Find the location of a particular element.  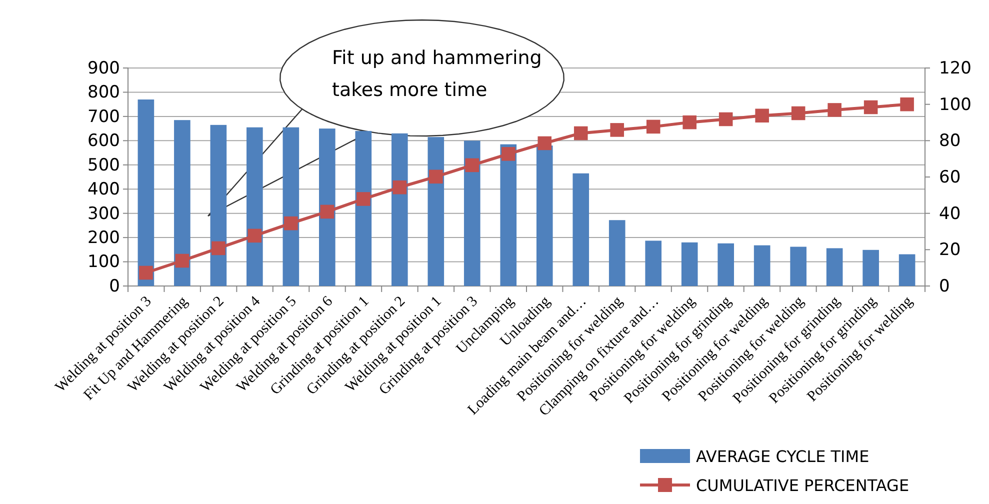

y-tick-label: 400 is located at coordinates (104, 190).